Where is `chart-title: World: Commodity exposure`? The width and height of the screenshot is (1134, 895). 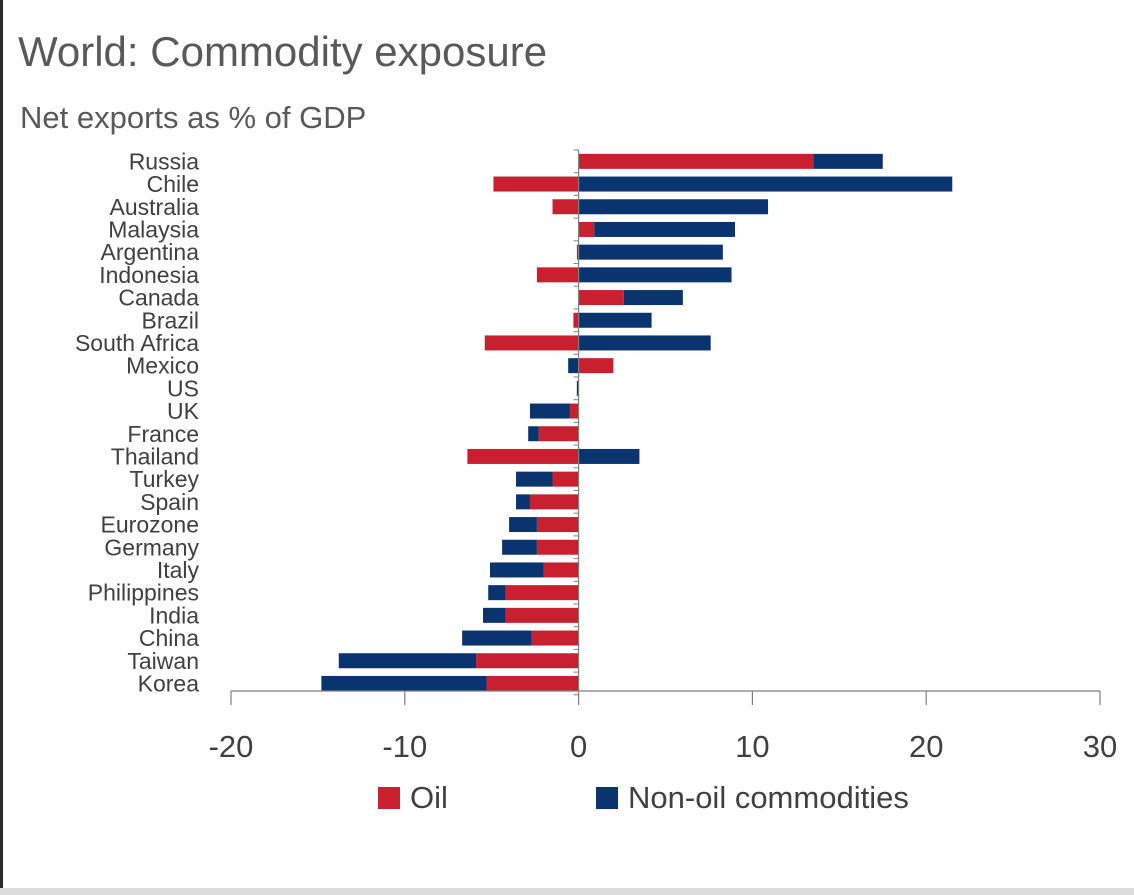
chart-title: World: Commodity exposure is located at coordinates (283, 51).